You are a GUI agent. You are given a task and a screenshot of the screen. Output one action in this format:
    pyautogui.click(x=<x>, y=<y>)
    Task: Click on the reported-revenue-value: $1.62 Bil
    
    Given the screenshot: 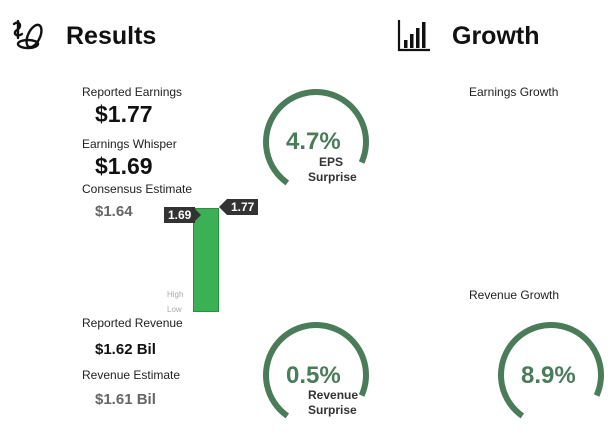 What is the action you would take?
    pyautogui.click(x=125, y=349)
    